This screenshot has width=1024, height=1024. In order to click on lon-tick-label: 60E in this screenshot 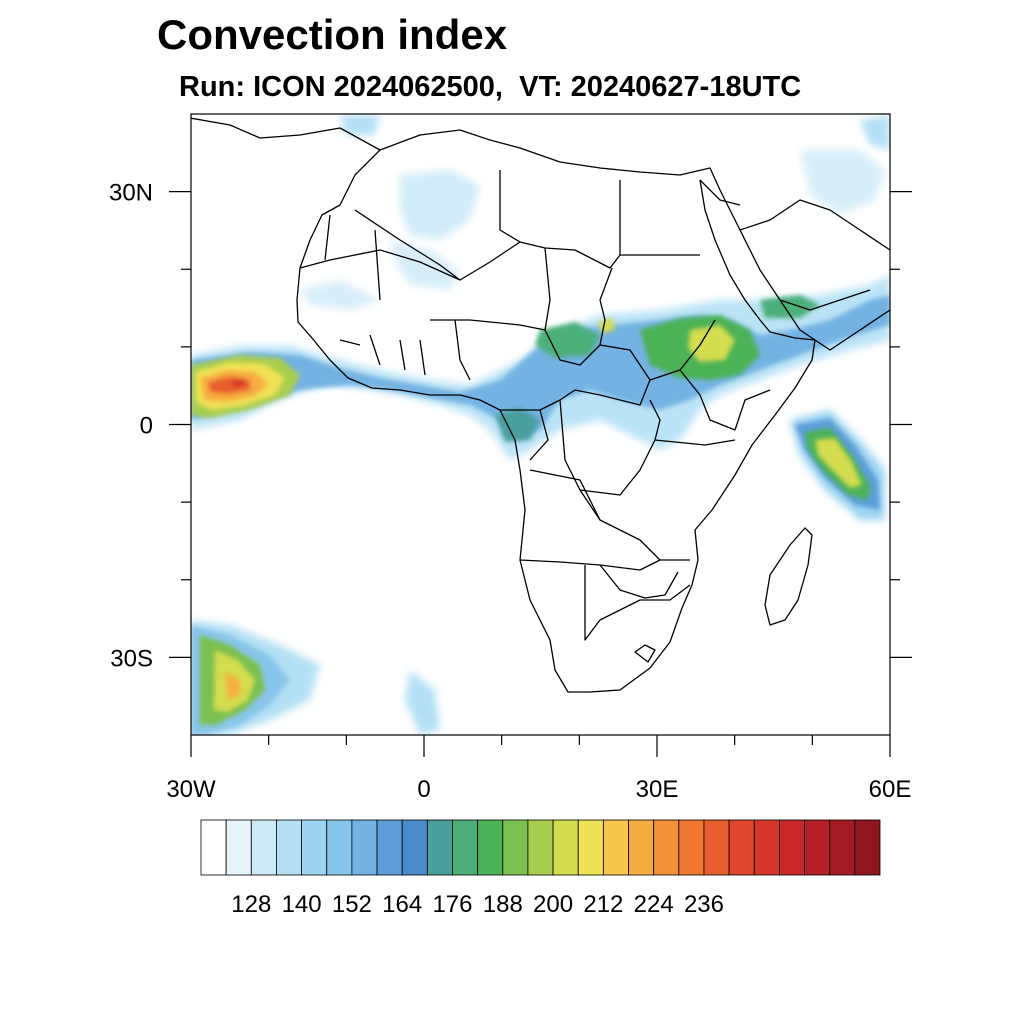, I will do `click(890, 789)`.